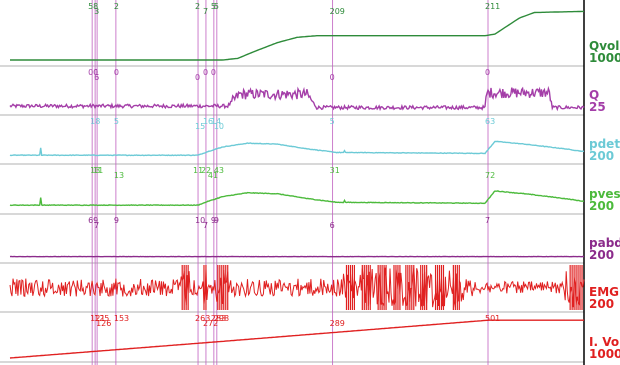 This screenshot has width=620, height=365. Describe the element at coordinates (218, 318) in the screenshot. I see `marker-value-lvol: 283` at that location.